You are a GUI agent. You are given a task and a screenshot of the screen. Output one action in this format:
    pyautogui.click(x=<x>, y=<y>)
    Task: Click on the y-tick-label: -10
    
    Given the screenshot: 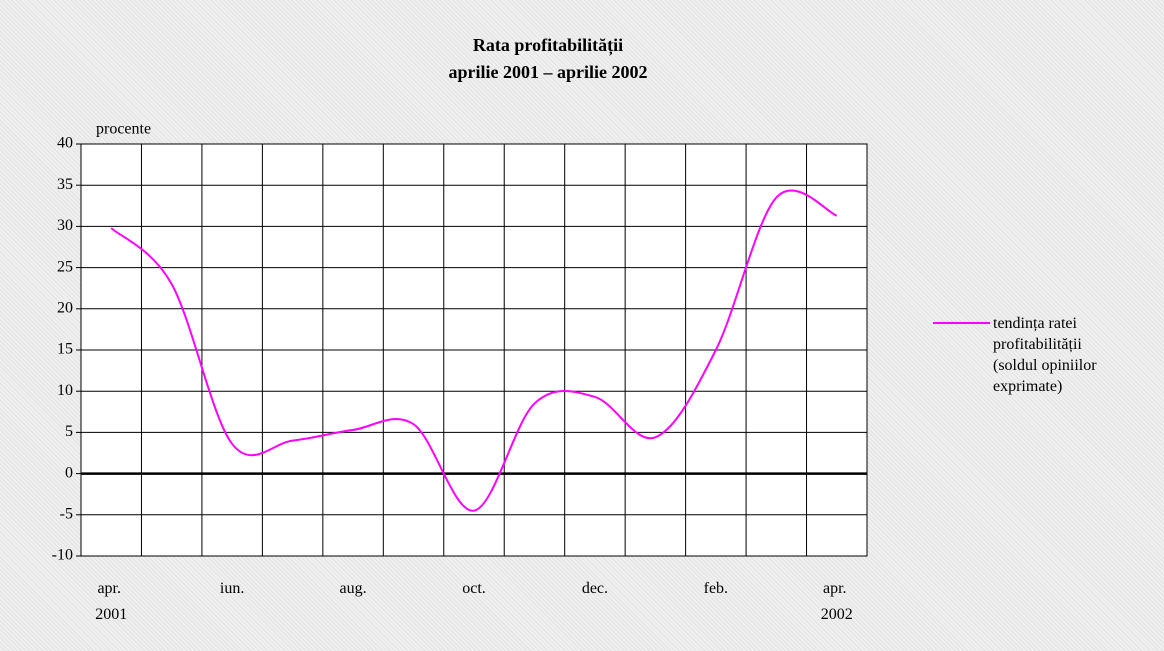 What is the action you would take?
    pyautogui.click(x=62, y=555)
    